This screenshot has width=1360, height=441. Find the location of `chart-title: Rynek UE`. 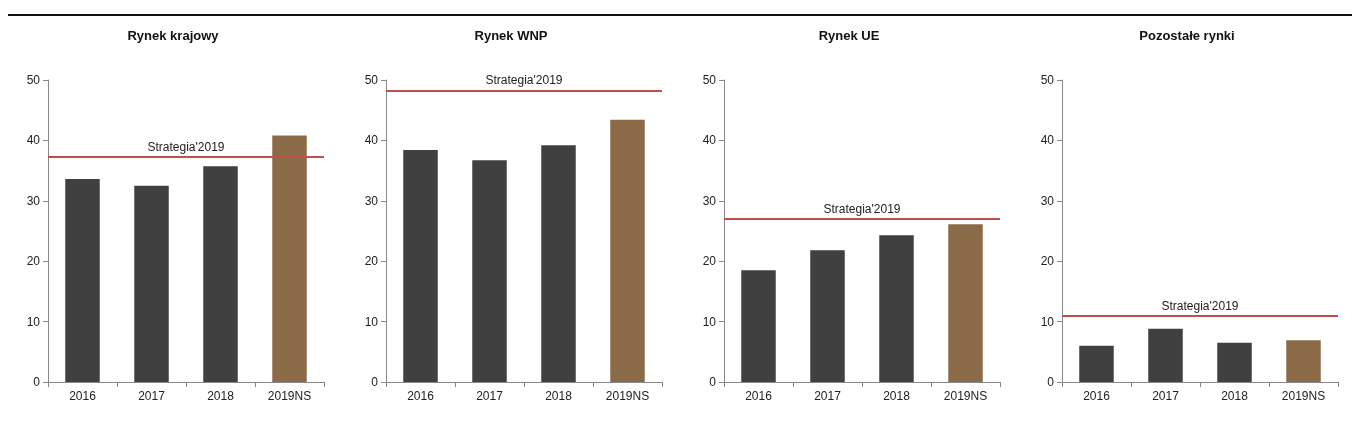

chart-title: Rynek UE is located at coordinates (849, 35).